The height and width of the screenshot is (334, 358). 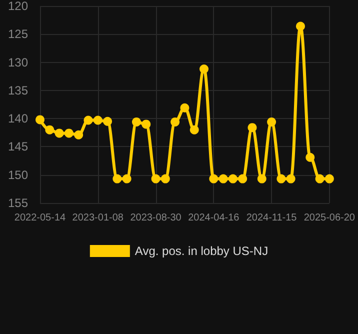 What do you see at coordinates (18, 119) in the screenshot?
I see `y-tick-label: 140` at bounding box center [18, 119].